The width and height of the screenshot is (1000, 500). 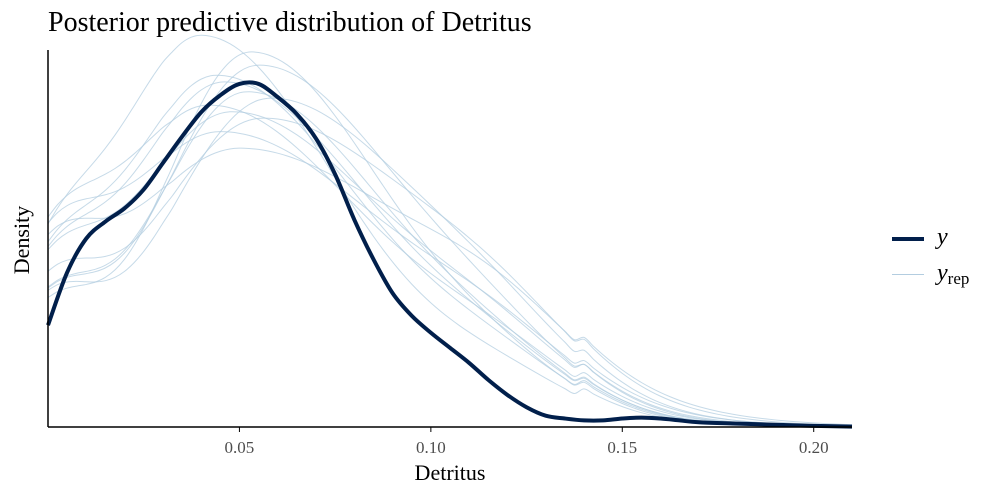 What do you see at coordinates (431, 447) in the screenshot?
I see `x-tick-label-2: 0.10` at bounding box center [431, 447].